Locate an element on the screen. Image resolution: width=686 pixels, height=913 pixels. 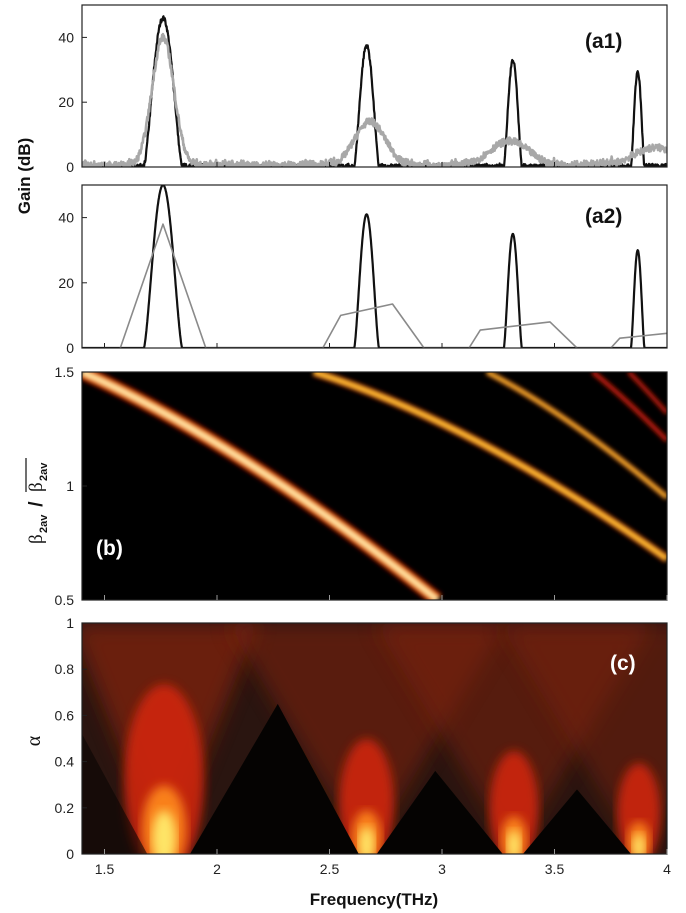
a1-series-black is located at coordinates (374, 91).